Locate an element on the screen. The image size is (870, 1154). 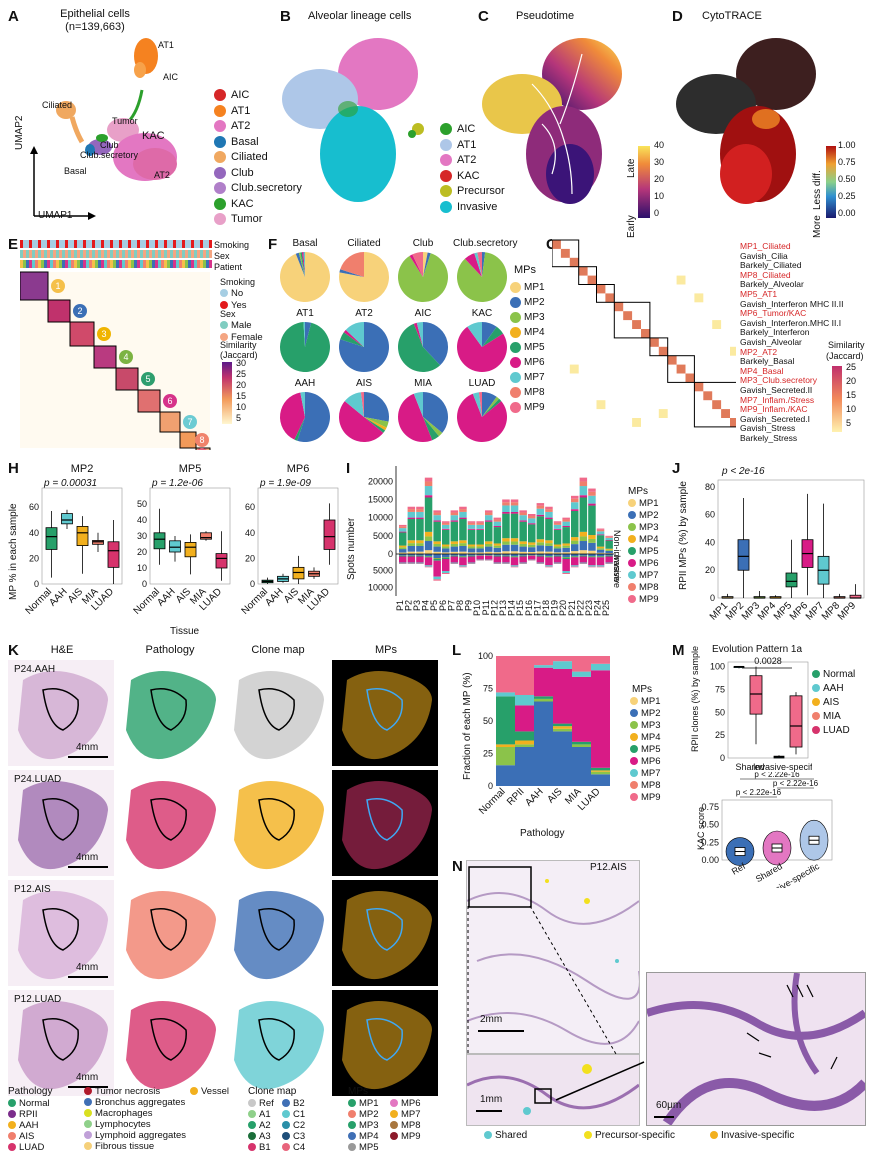
j-tick: 0 is located at coordinates (712, 598).